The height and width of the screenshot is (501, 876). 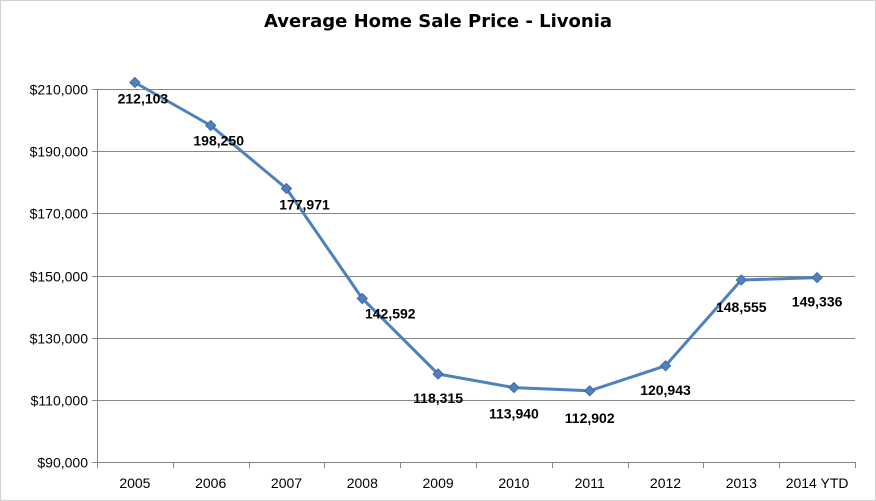 What do you see at coordinates (362, 483) in the screenshot?
I see `x-tick-label: 2008` at bounding box center [362, 483].